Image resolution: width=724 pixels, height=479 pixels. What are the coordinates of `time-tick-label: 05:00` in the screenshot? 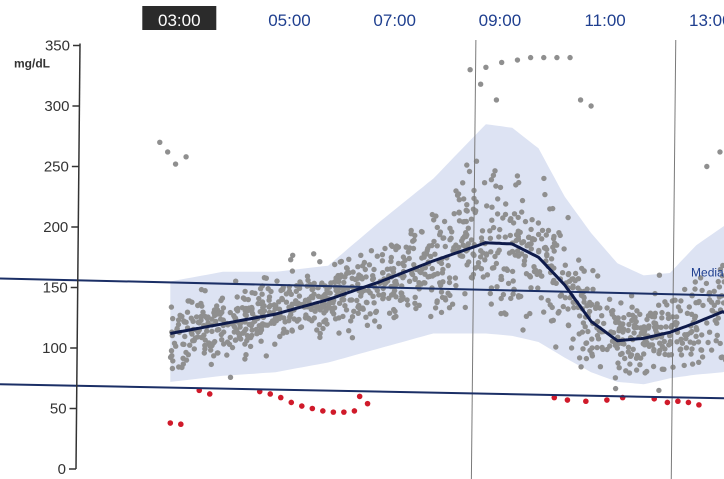 It's located at (289, 20).